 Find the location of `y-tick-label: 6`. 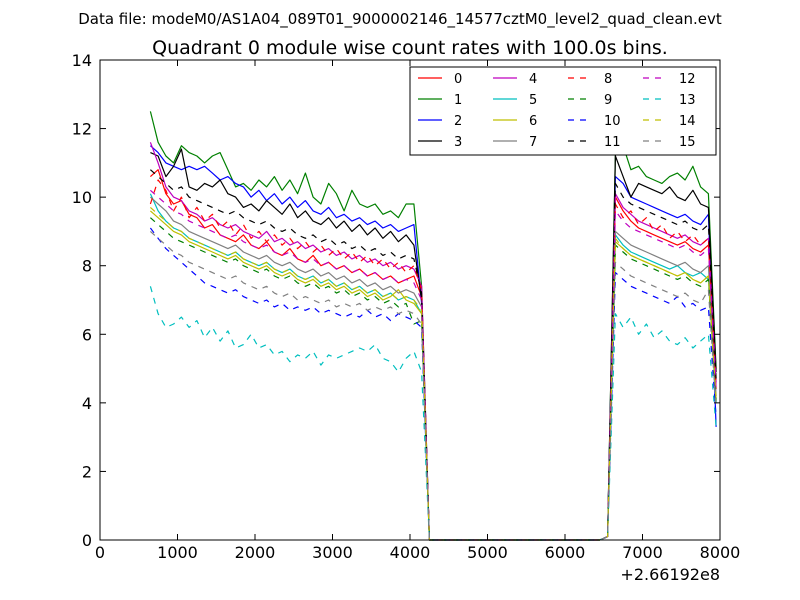

y-tick-label: 6 is located at coordinates (87, 334).